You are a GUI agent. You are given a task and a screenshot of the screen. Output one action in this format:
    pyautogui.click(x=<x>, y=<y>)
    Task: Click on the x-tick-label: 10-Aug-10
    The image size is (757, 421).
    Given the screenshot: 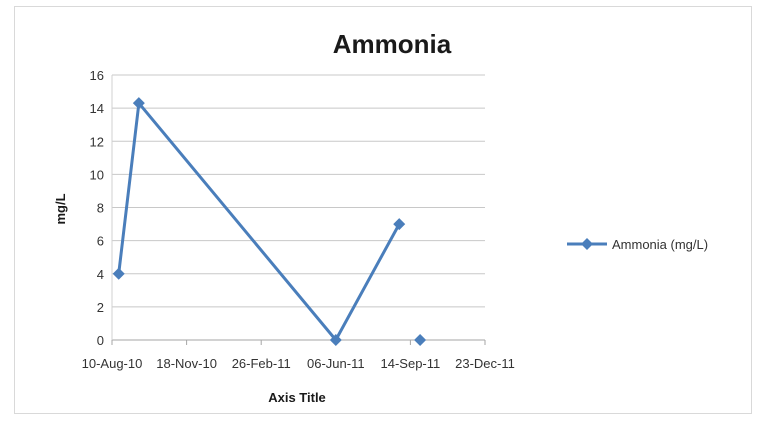 What is the action you would take?
    pyautogui.click(x=112, y=363)
    